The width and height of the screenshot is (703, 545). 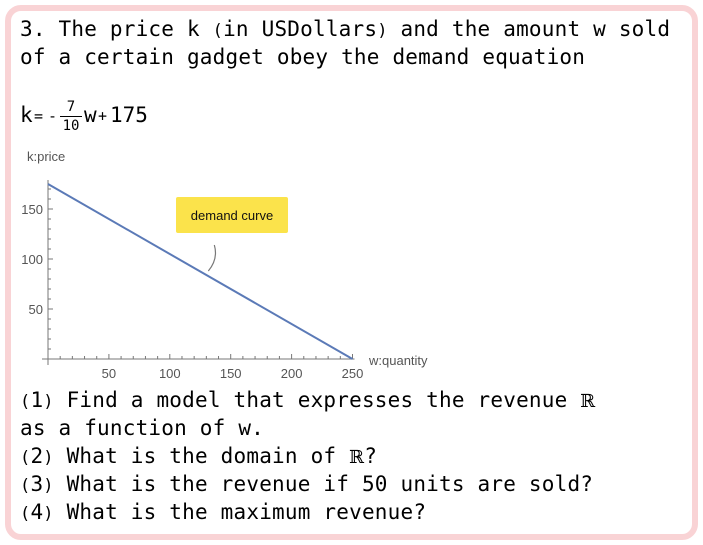 I want to click on eq-denominator: 10, so click(x=71, y=126).